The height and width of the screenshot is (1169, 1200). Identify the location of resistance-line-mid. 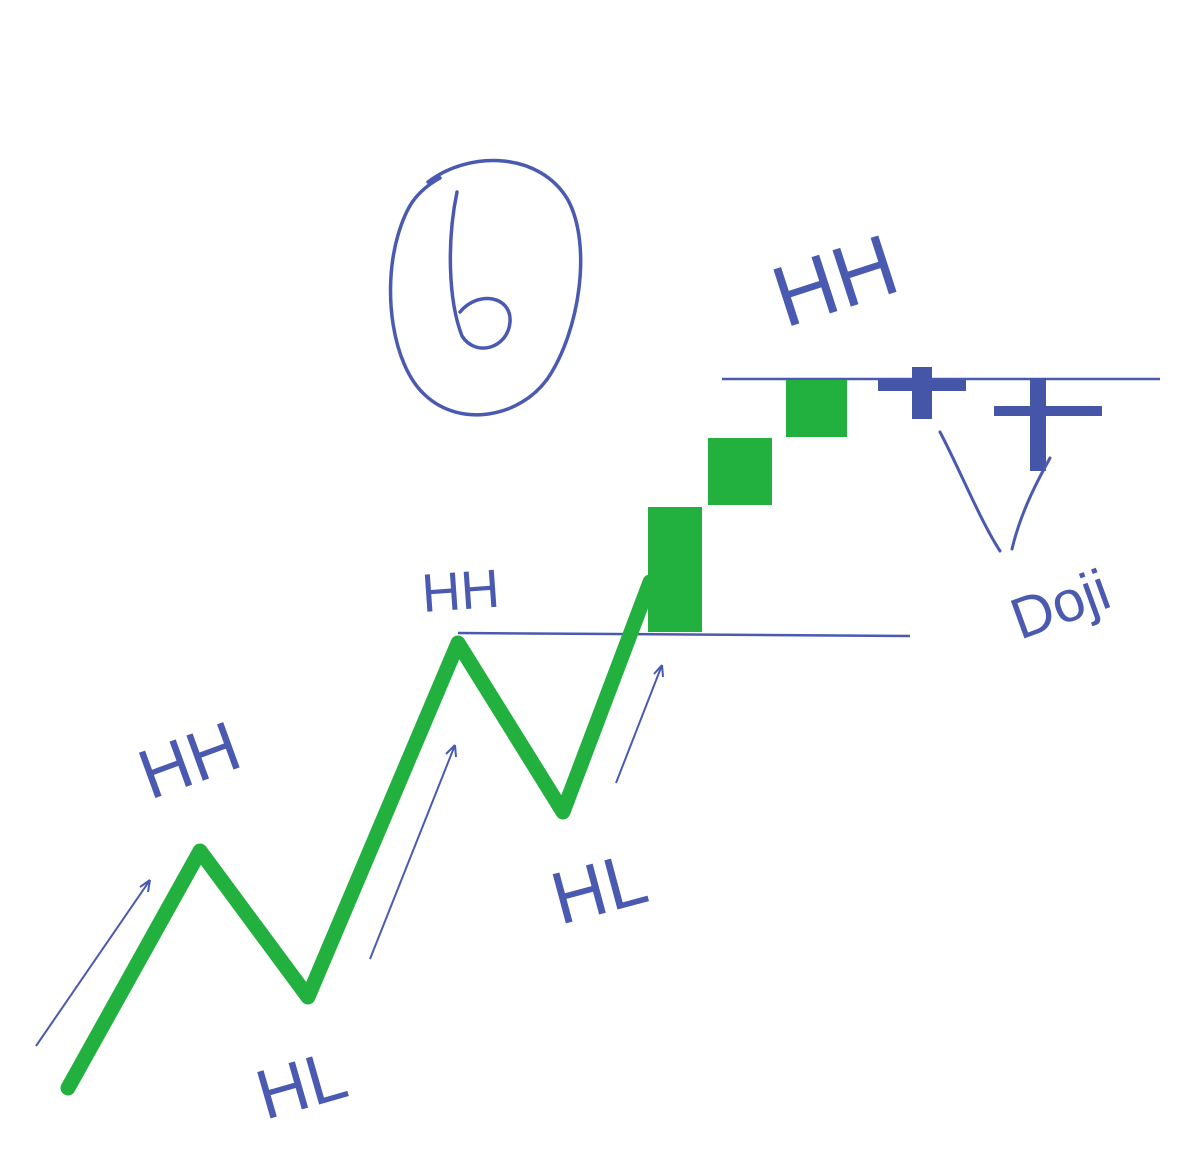
(684, 634).